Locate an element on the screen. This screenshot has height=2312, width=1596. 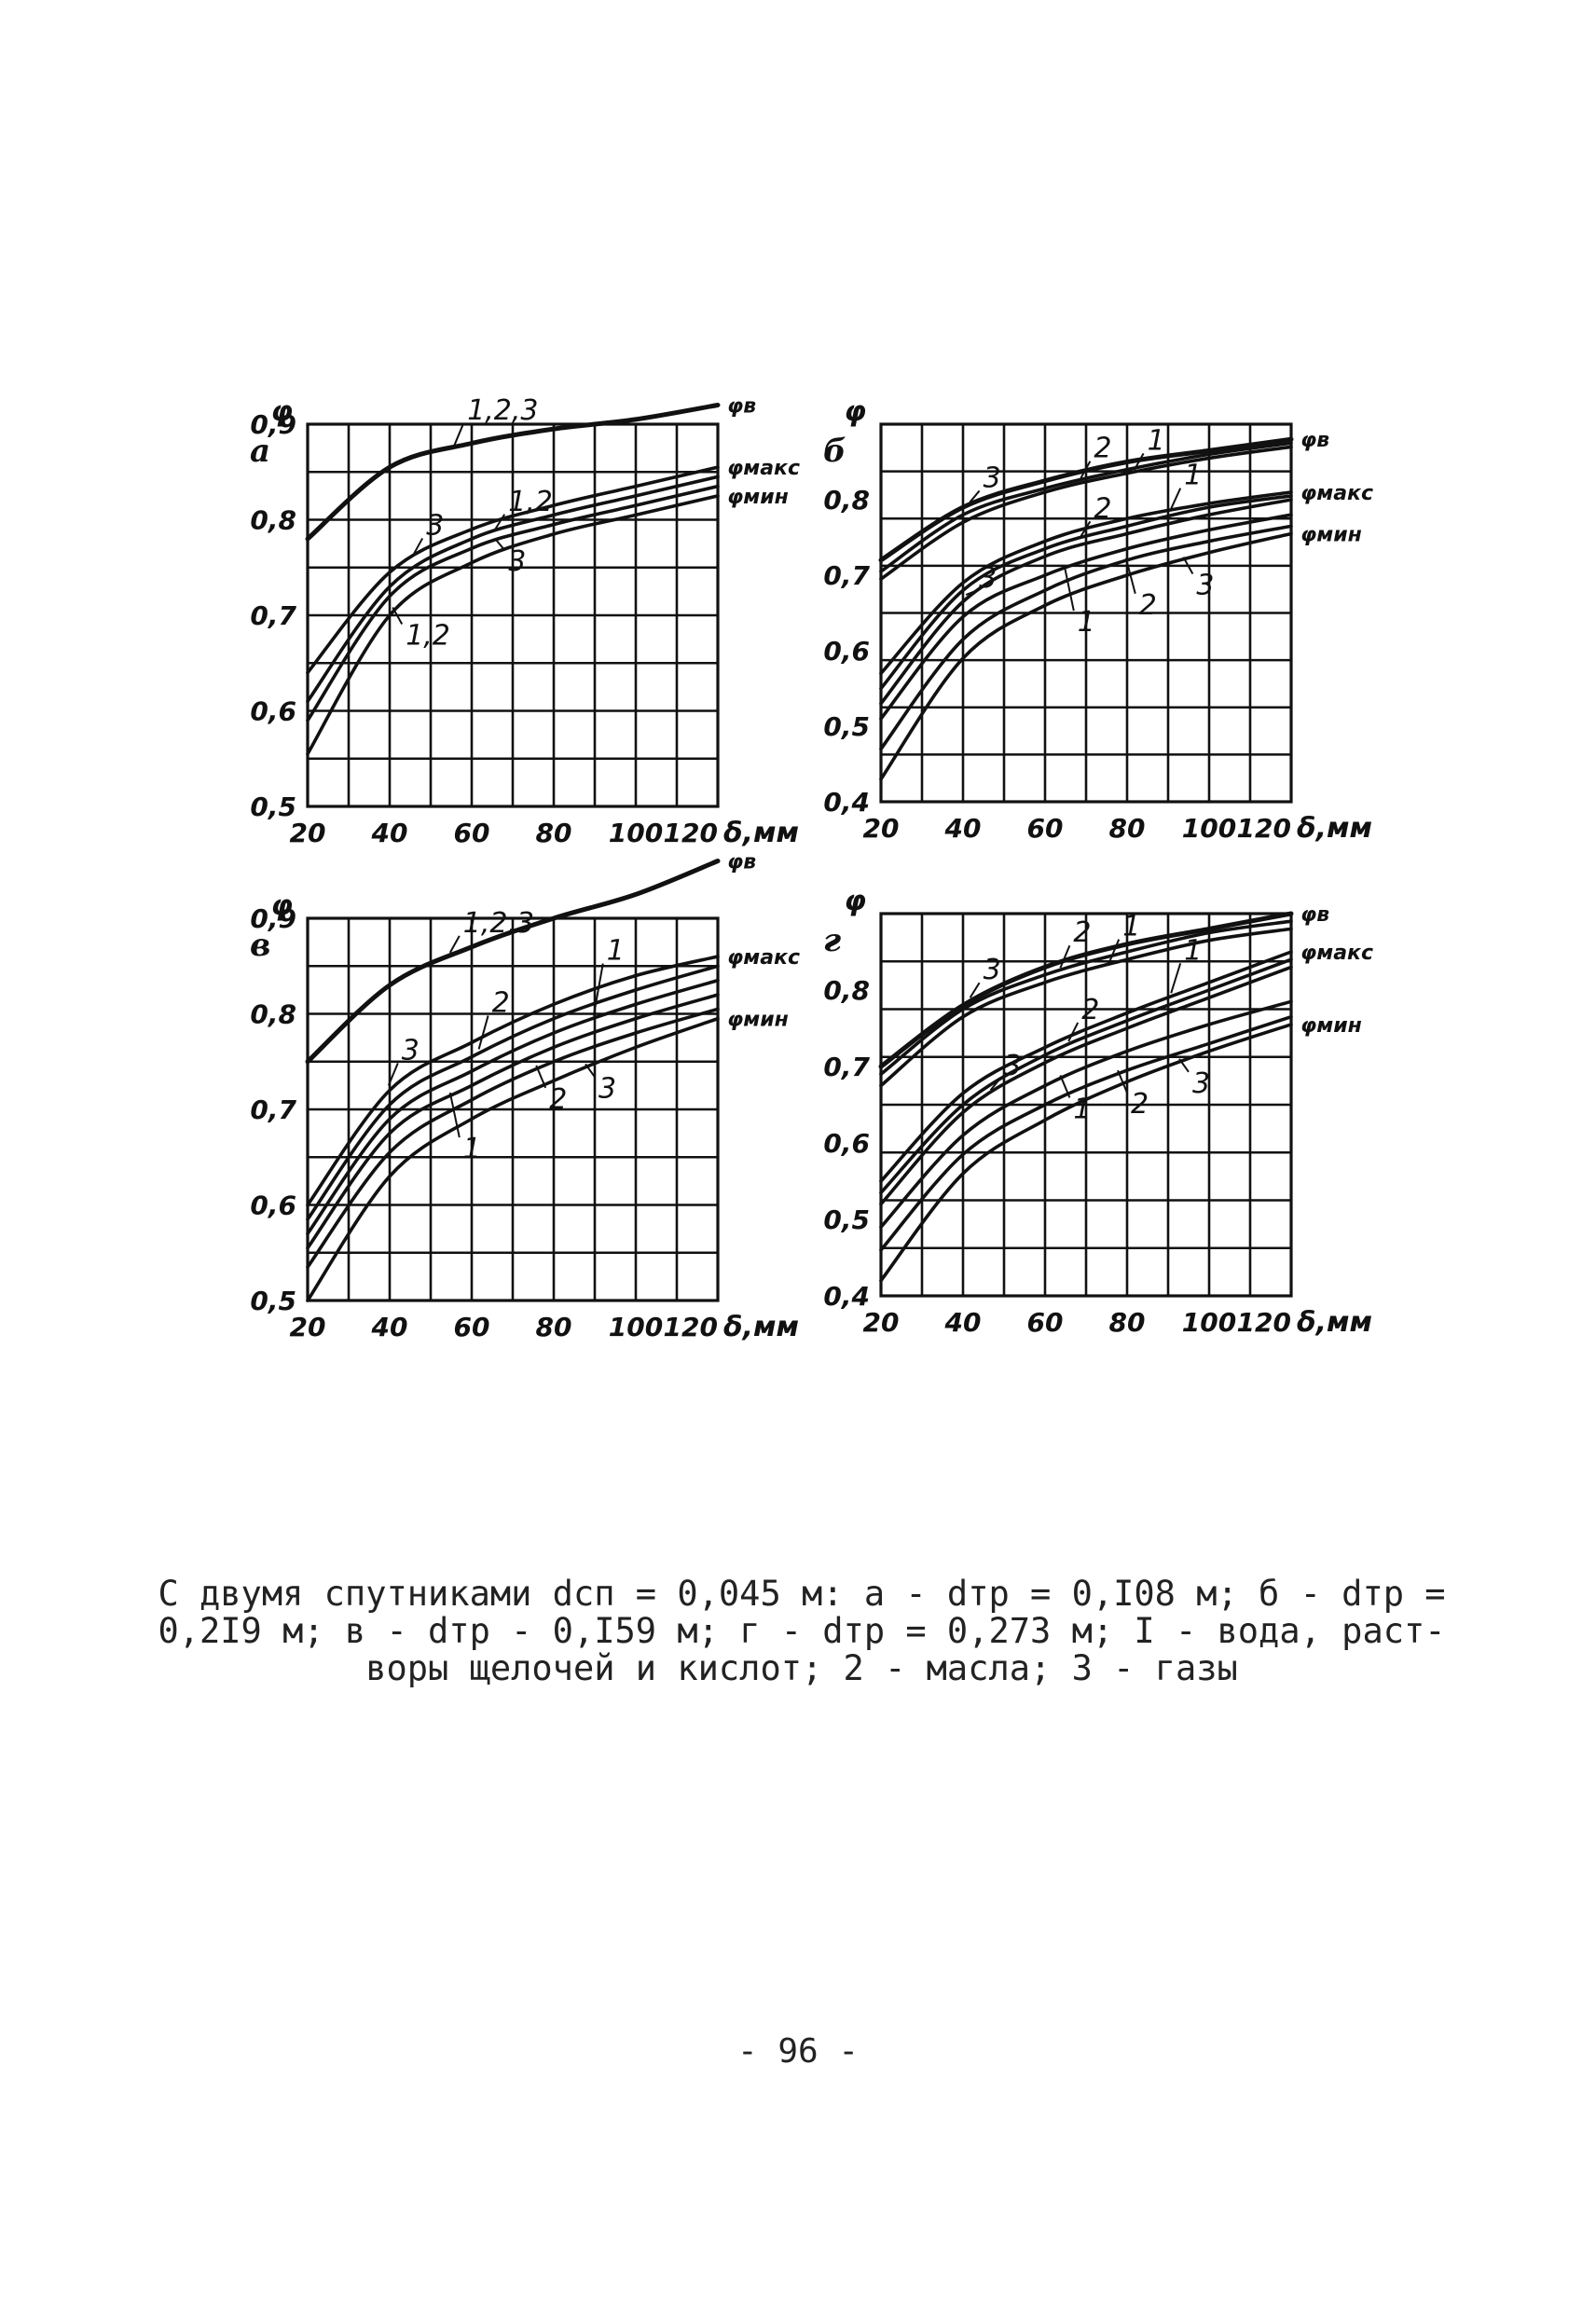
y-tick-label: 0,8 is located at coordinates (846, 500).